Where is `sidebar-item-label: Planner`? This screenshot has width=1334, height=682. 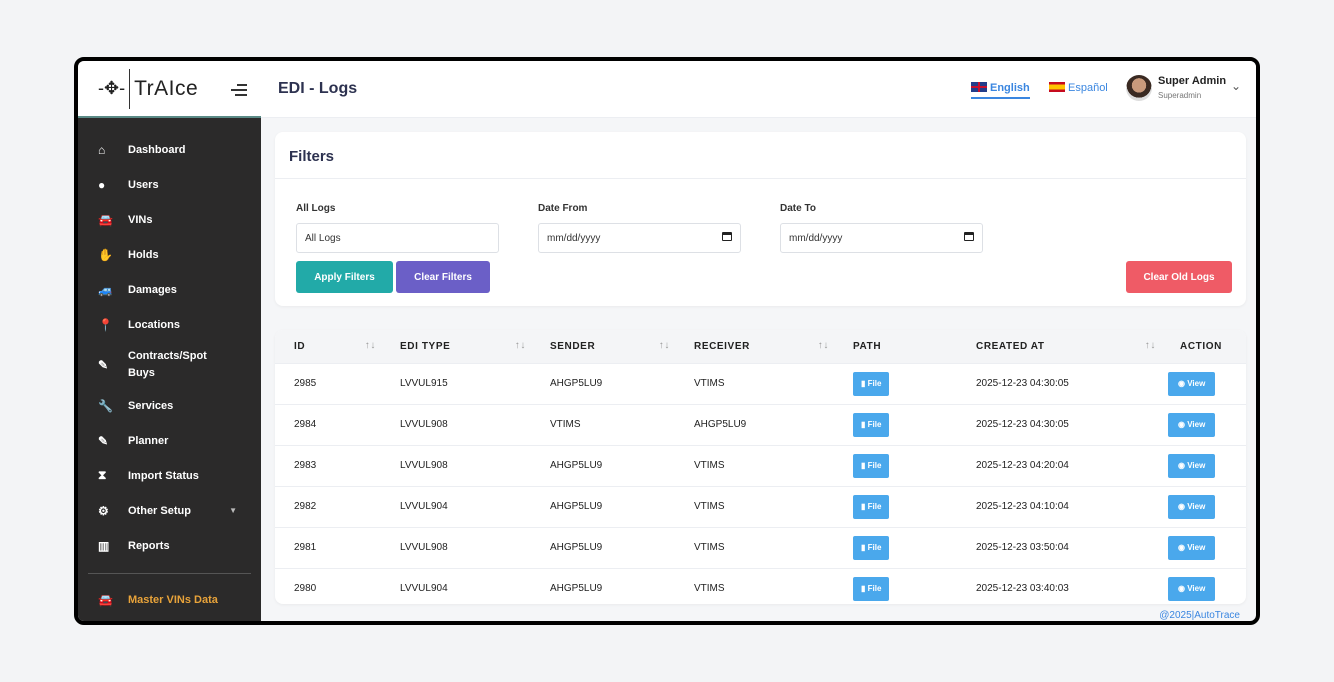 sidebar-item-label: Planner is located at coordinates (148, 440).